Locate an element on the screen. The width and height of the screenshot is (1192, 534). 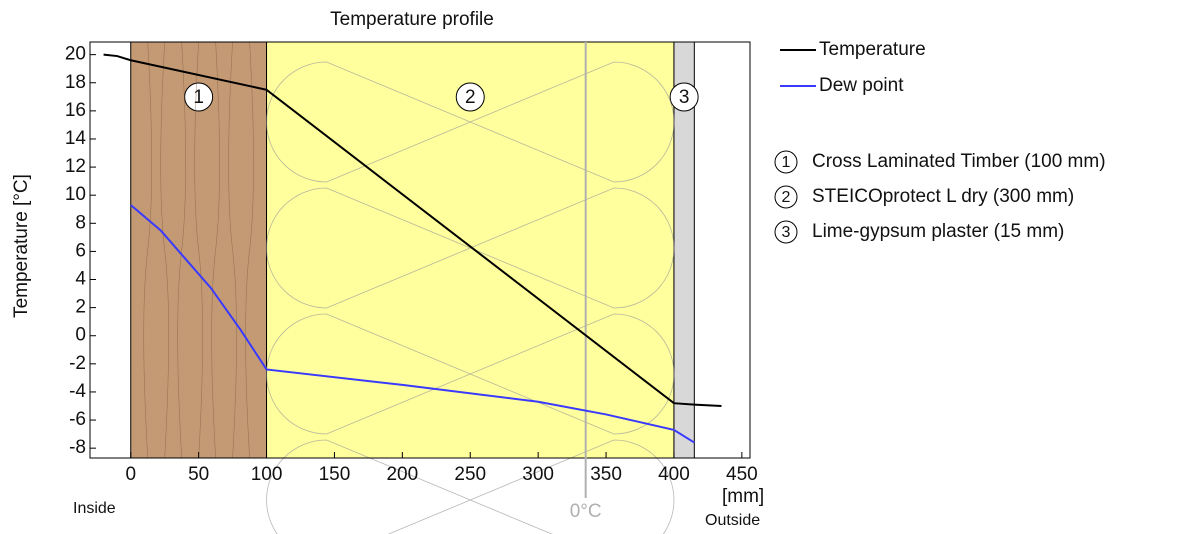
x-tick-label: 300 is located at coordinates (538, 474).